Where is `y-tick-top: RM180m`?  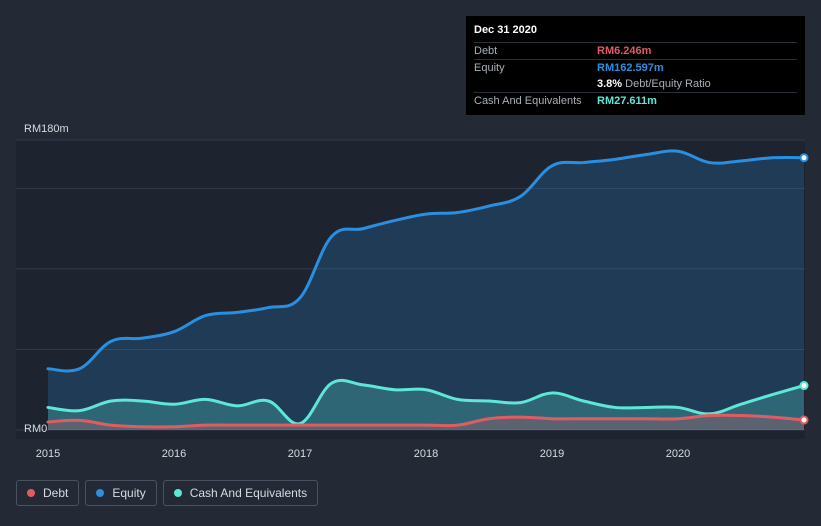
y-tick-top: RM180m is located at coordinates (46, 129).